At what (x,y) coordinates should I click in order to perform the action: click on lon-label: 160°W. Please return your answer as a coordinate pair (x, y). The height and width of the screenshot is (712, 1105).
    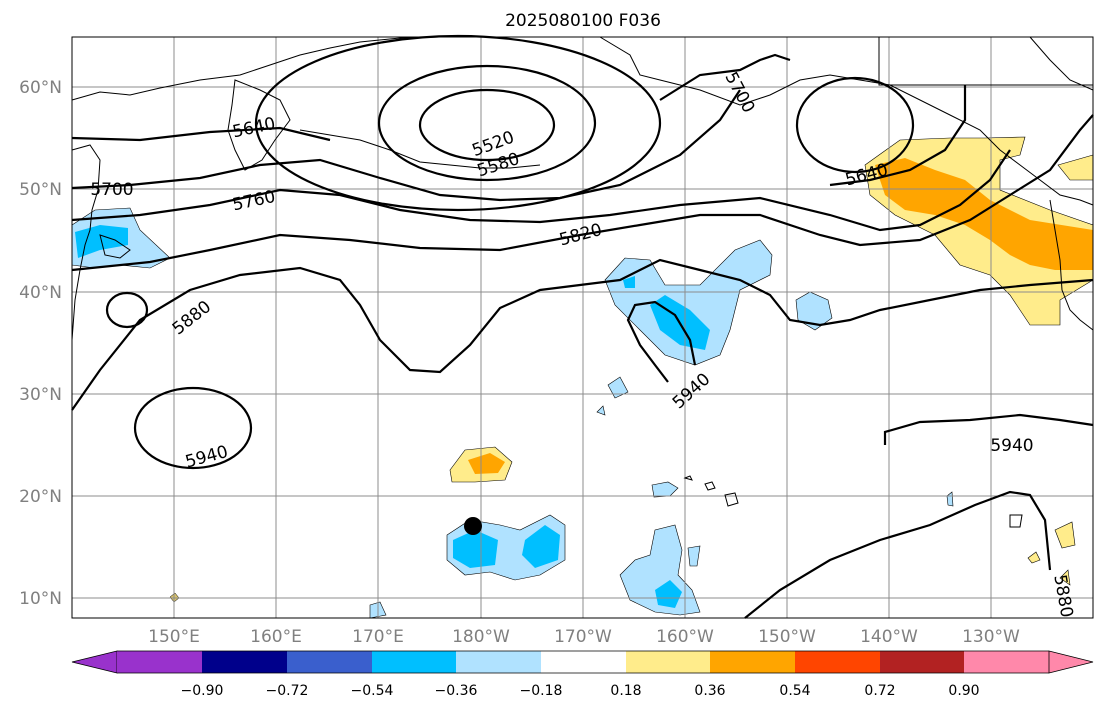
    Looking at the image, I should click on (685, 637).